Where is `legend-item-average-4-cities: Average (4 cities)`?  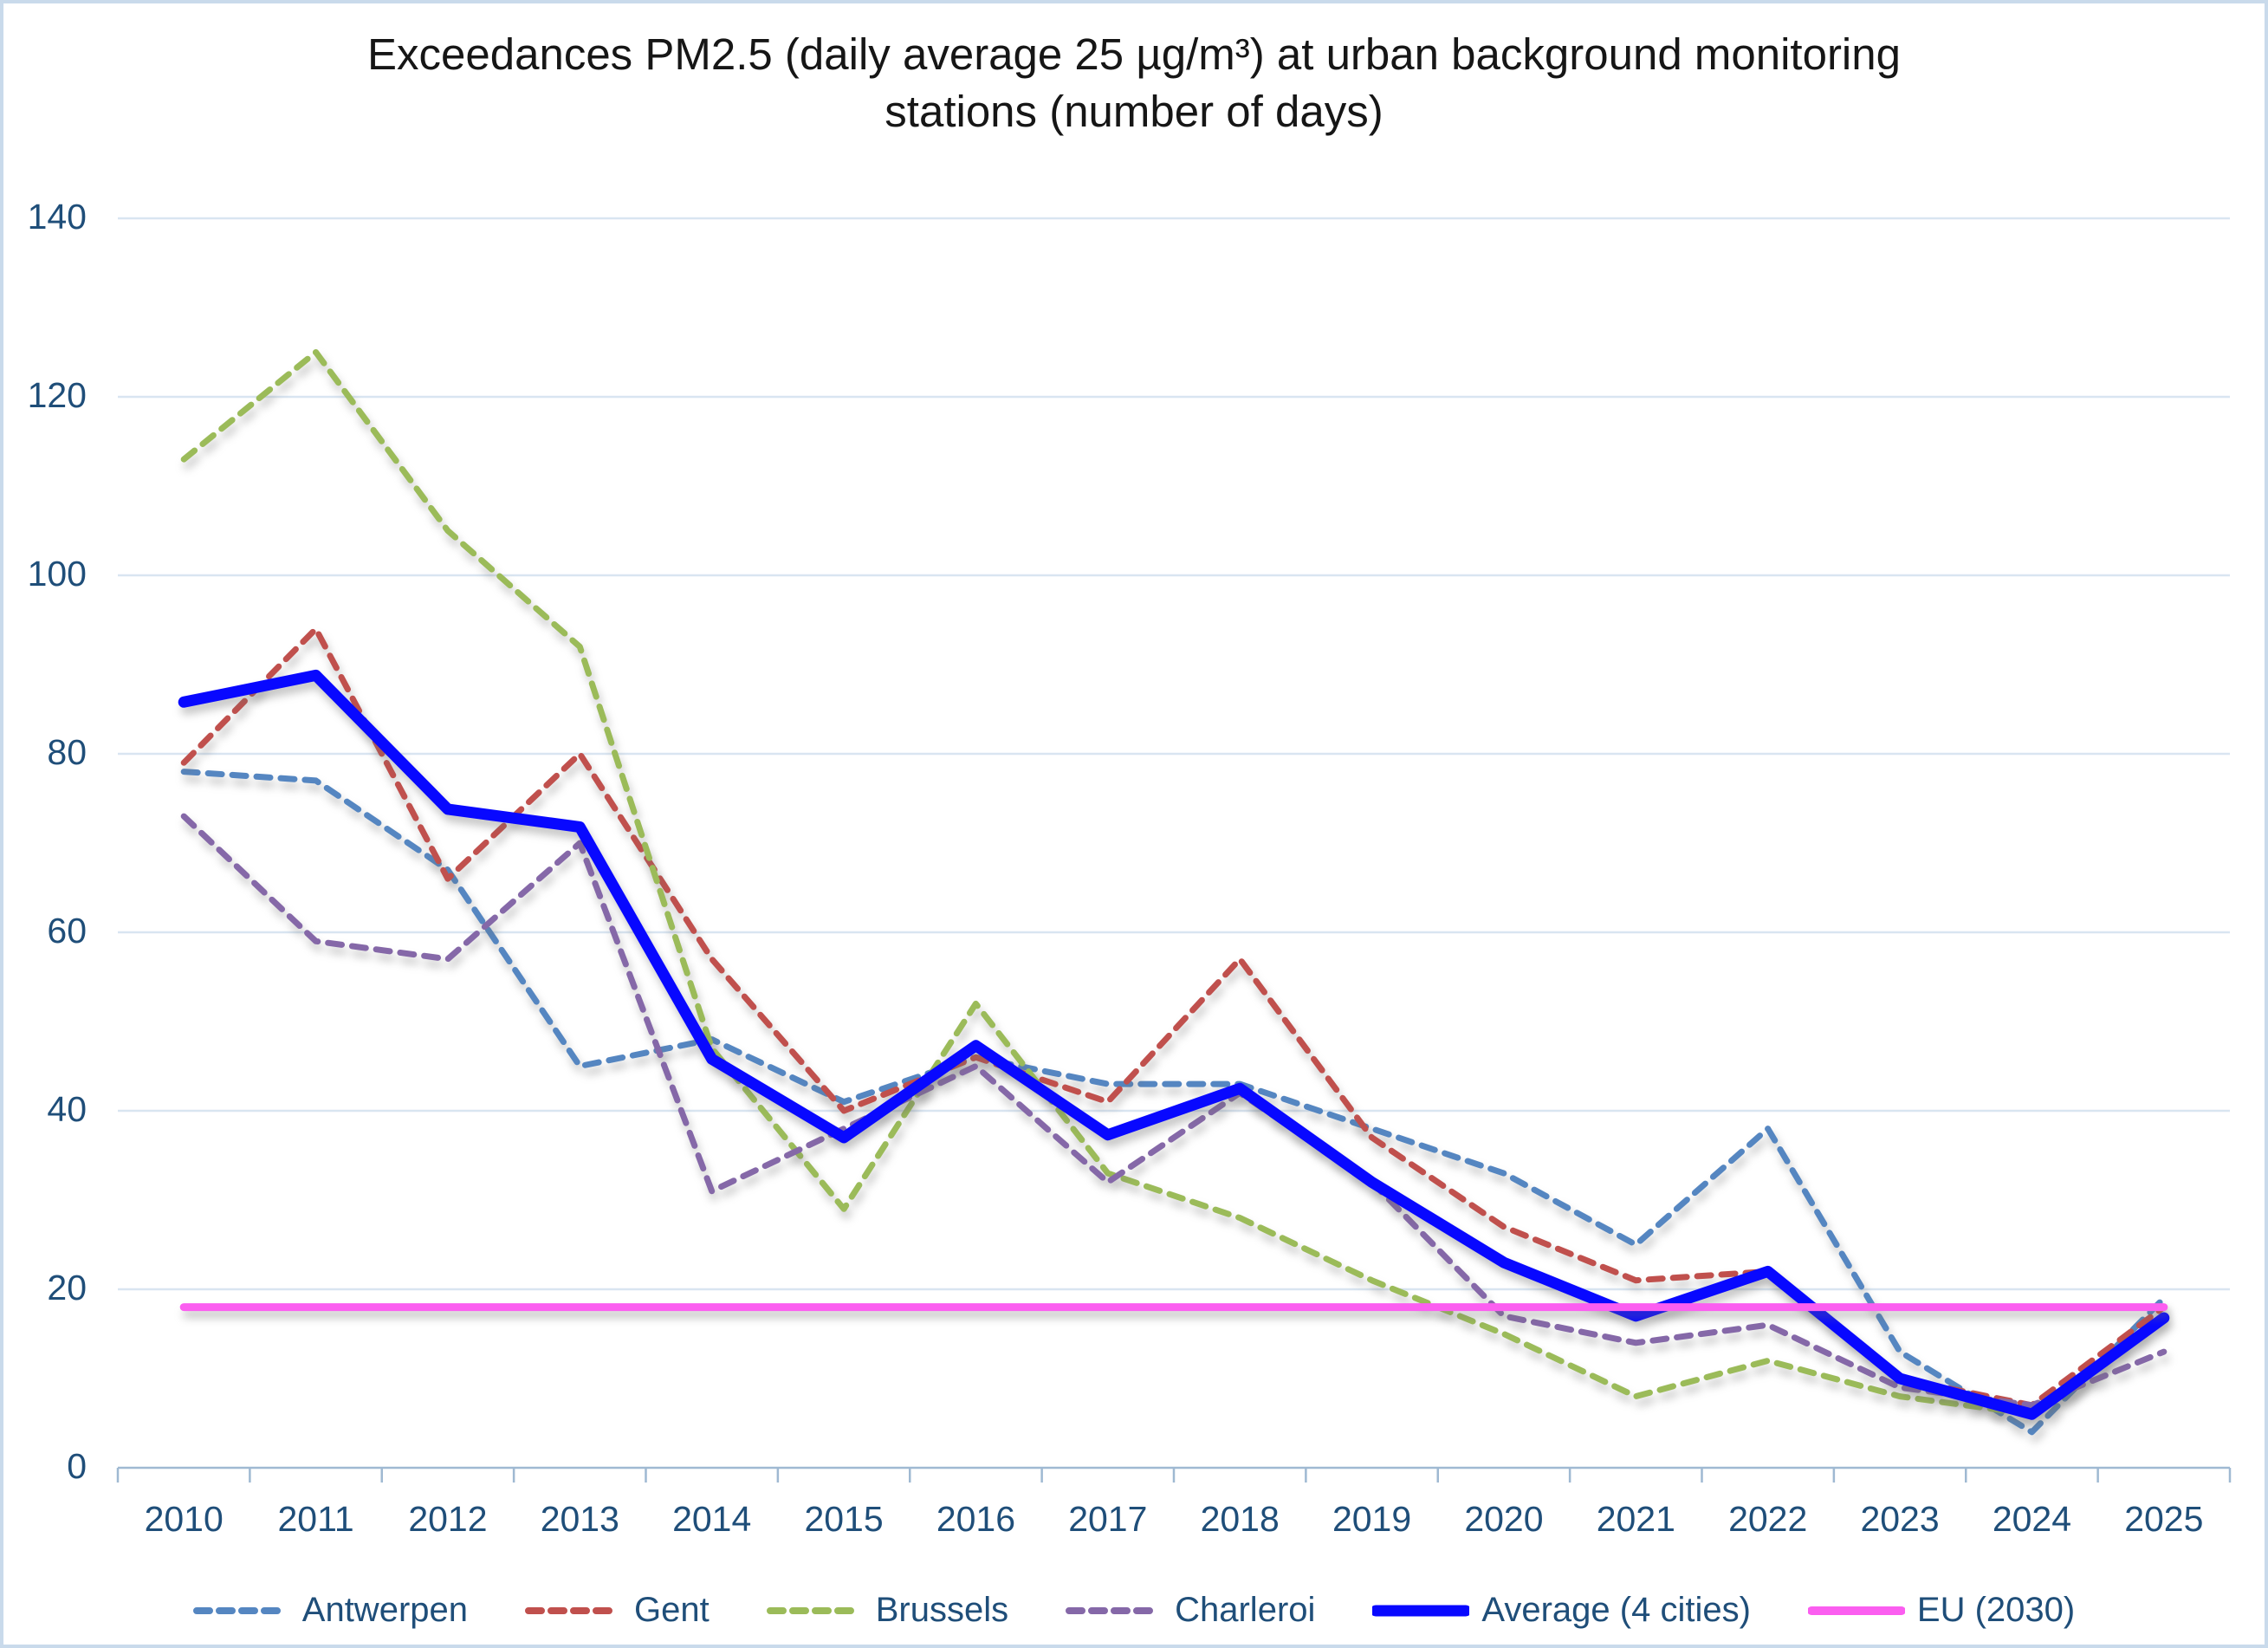 legend-item-average-4-cities: Average (4 cities) is located at coordinates (1561, 1611).